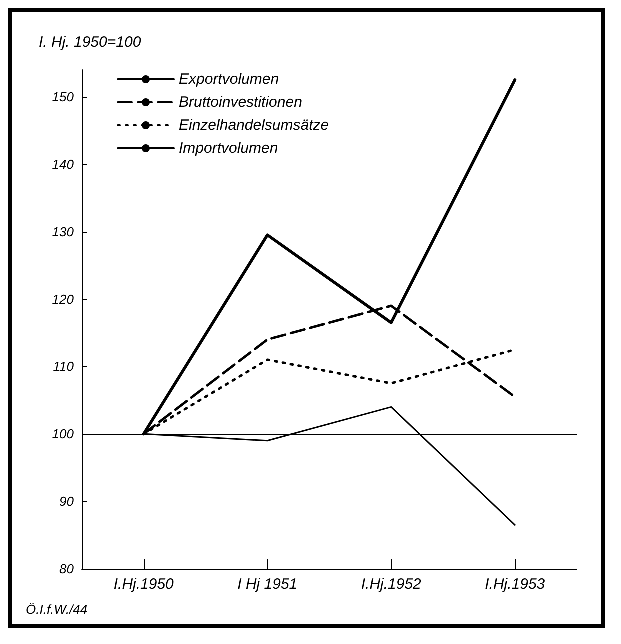  What do you see at coordinates (63, 299) in the screenshot?
I see `y-tick-label: 120` at bounding box center [63, 299].